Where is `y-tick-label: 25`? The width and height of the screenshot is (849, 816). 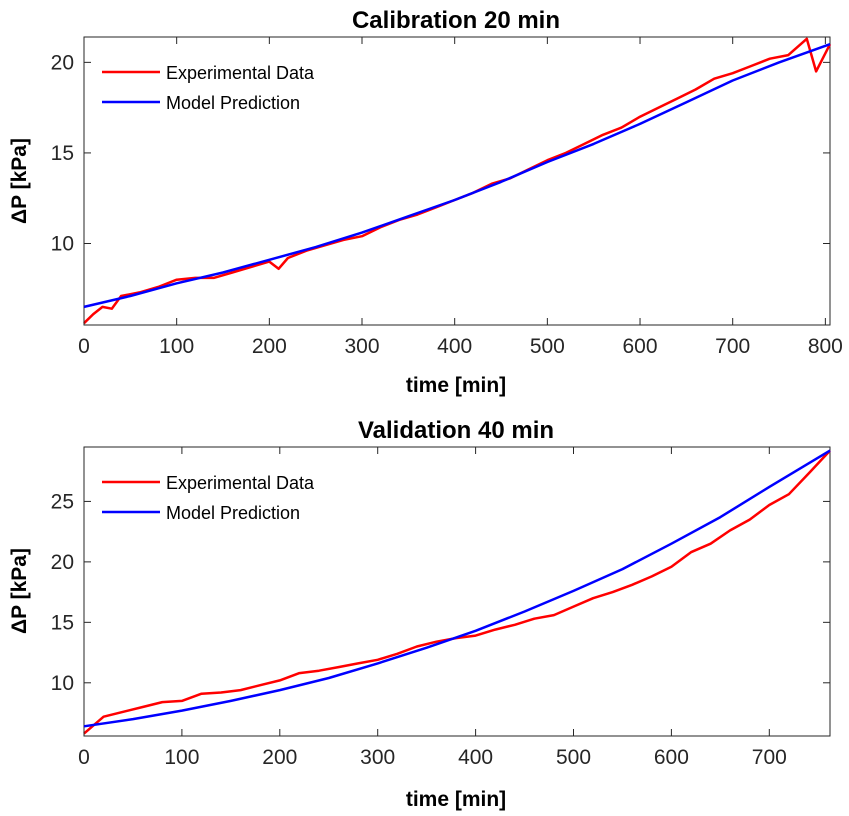 y-tick-label: 25 is located at coordinates (62, 501).